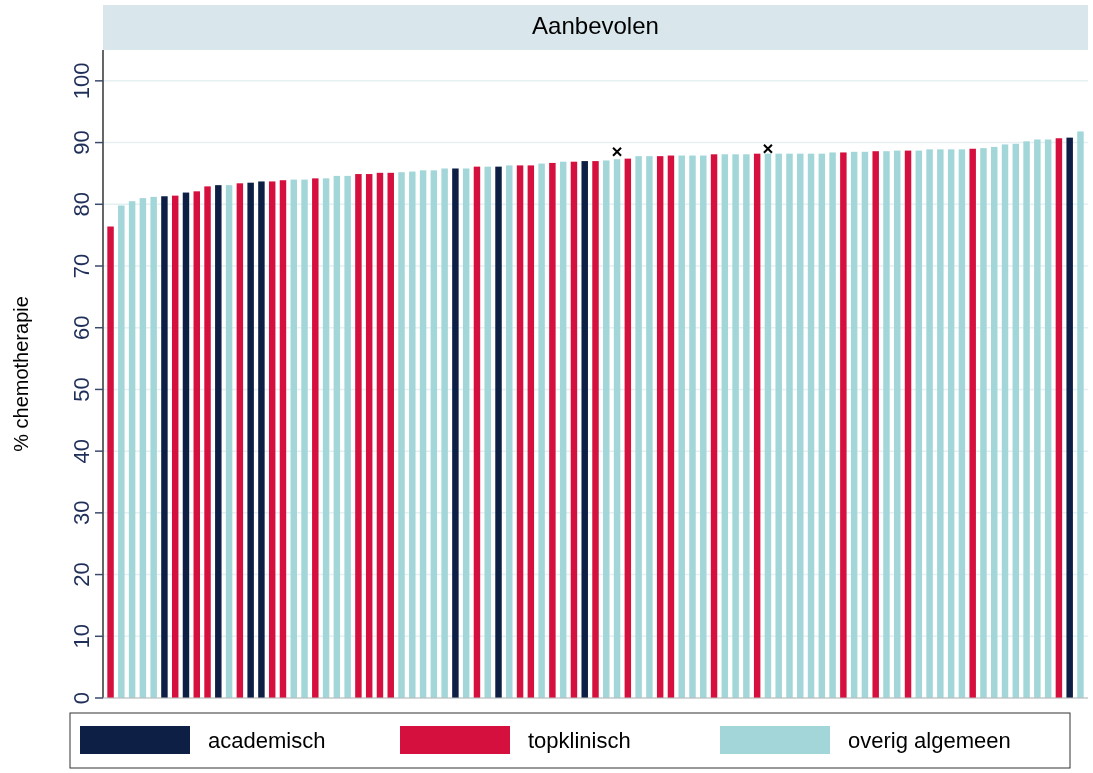 The image size is (1093, 773). What do you see at coordinates (81, 513) in the screenshot?
I see `y-tick-label: 30` at bounding box center [81, 513].